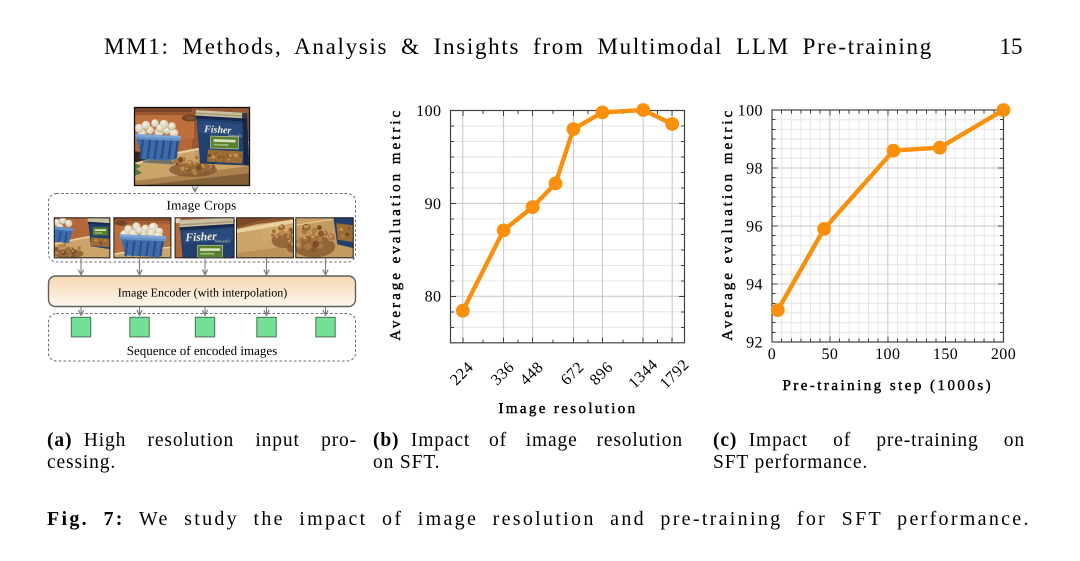 The width and height of the screenshot is (1080, 561). I want to click on svg-text: 50, so click(829, 354).